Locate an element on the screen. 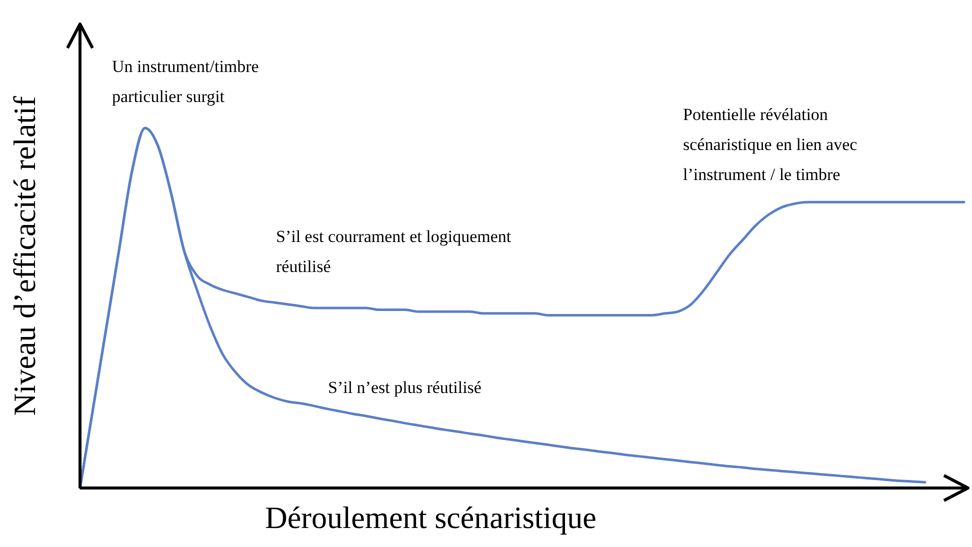 This screenshot has height=547, width=972. x-axis-title: Déroulement scénaristique is located at coordinates (430, 518).